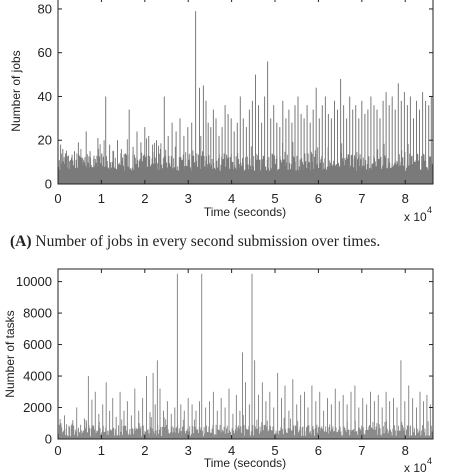 This screenshot has height=474, width=474. Describe the element at coordinates (144, 198) in the screenshot. I see `jobs-x-tick-label: 2` at that location.